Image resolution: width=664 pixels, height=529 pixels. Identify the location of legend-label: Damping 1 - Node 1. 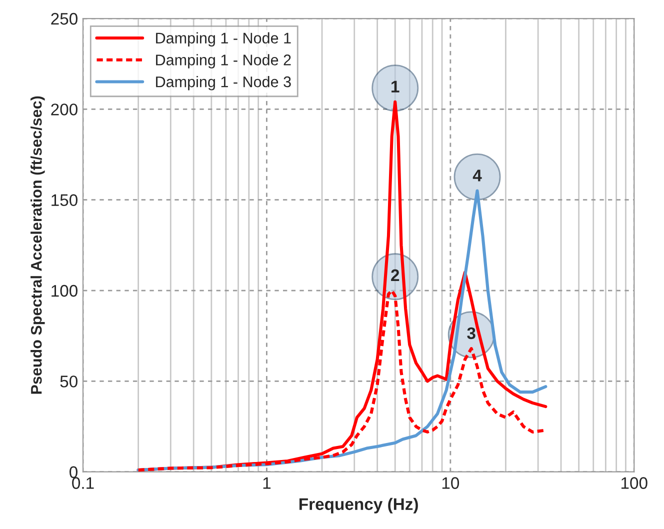
(223, 39).